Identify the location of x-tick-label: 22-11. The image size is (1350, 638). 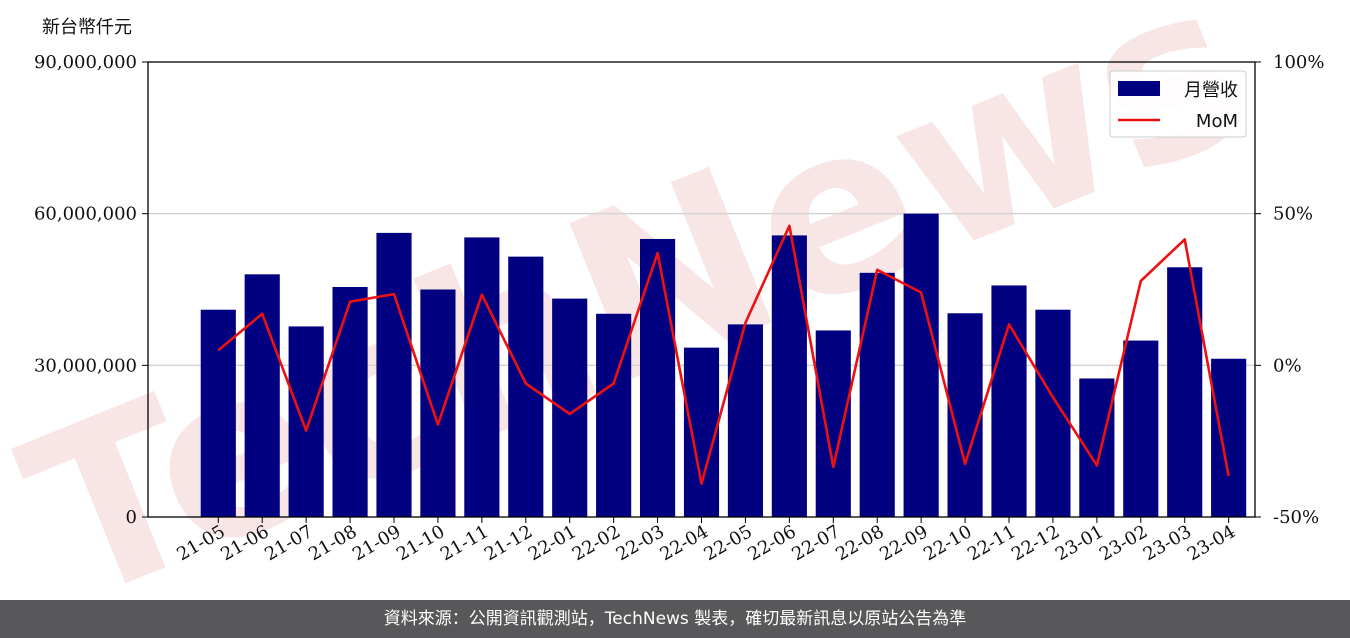
(991, 543).